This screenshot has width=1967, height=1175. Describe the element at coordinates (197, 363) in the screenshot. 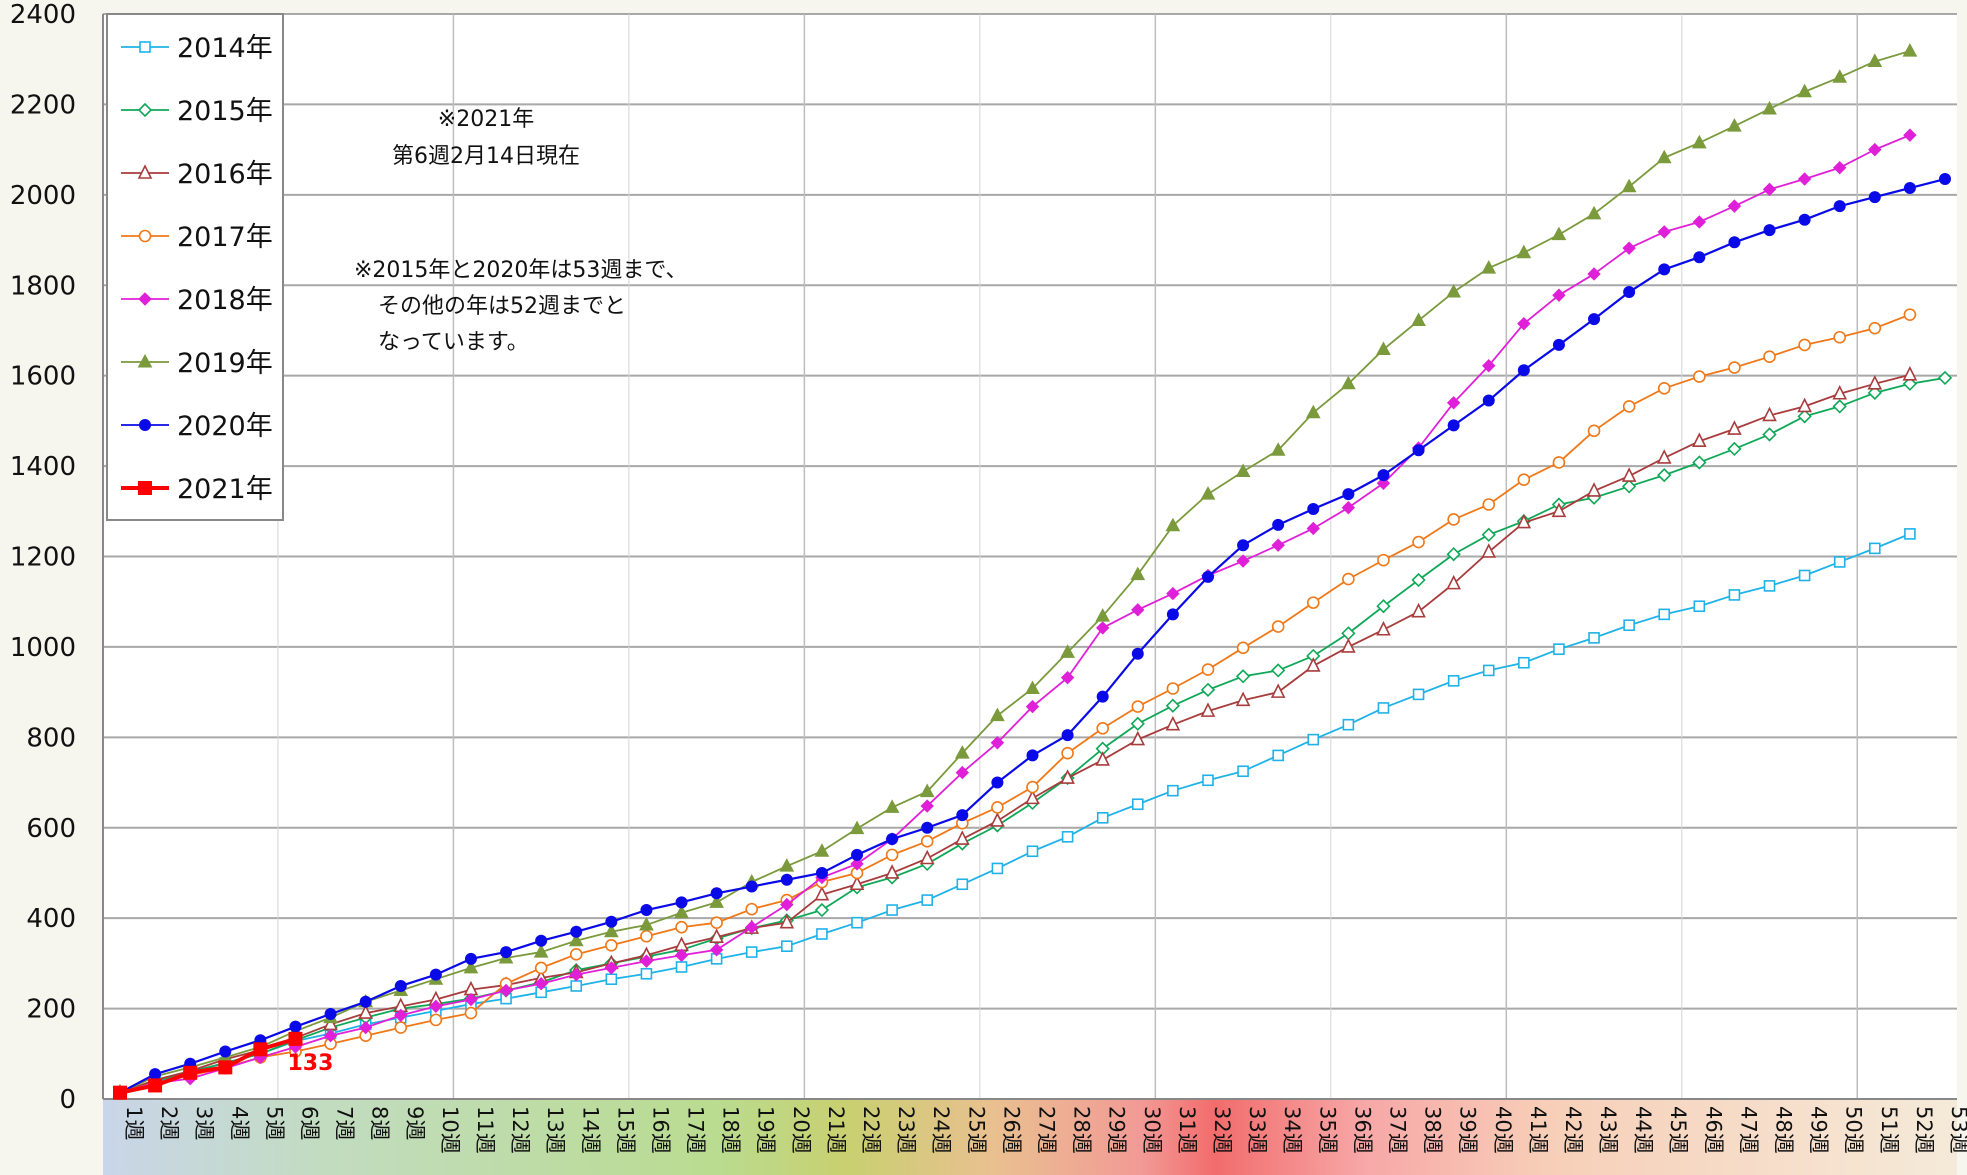

I see `legend-item: 2019年` at that location.